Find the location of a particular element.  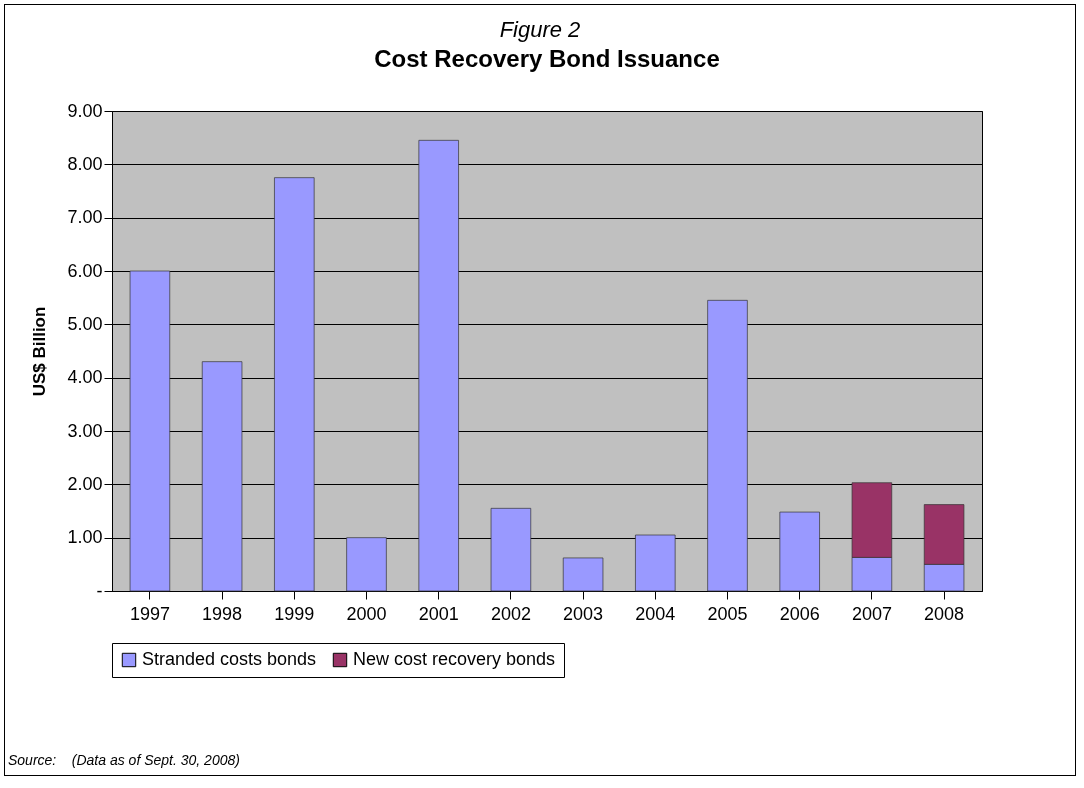

legend-label: New cost recovery bonds is located at coordinates (454, 659).